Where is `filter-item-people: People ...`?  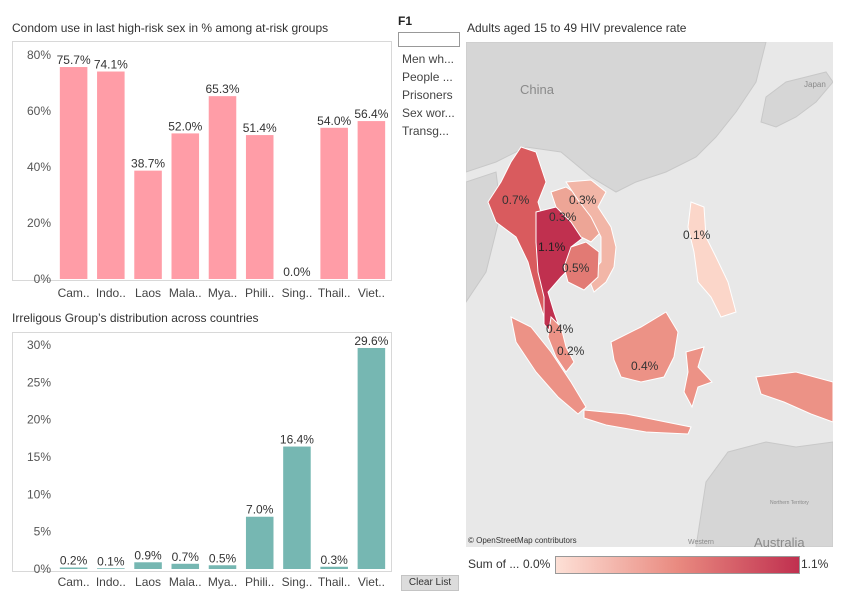 filter-item-people: People ... is located at coordinates (427, 77).